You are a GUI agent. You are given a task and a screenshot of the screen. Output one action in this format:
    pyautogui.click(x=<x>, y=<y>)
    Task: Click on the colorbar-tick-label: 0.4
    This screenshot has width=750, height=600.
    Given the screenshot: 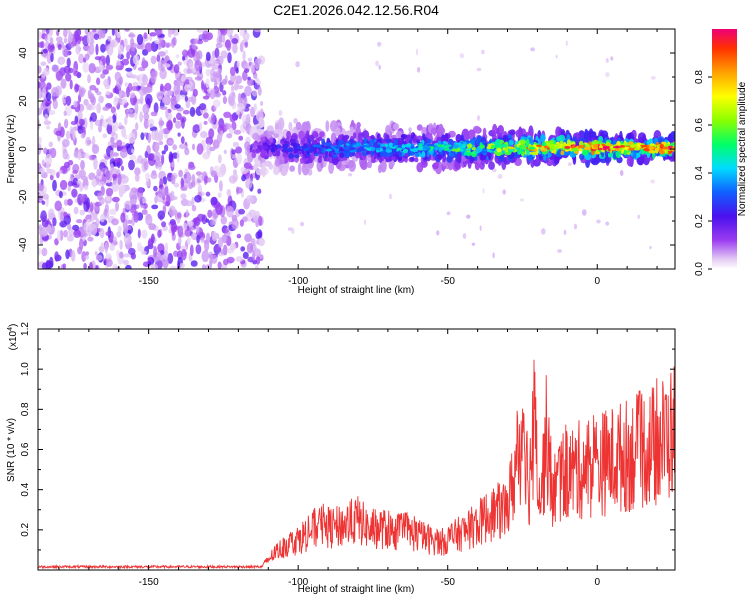 What is the action you would take?
    pyautogui.click(x=699, y=173)
    